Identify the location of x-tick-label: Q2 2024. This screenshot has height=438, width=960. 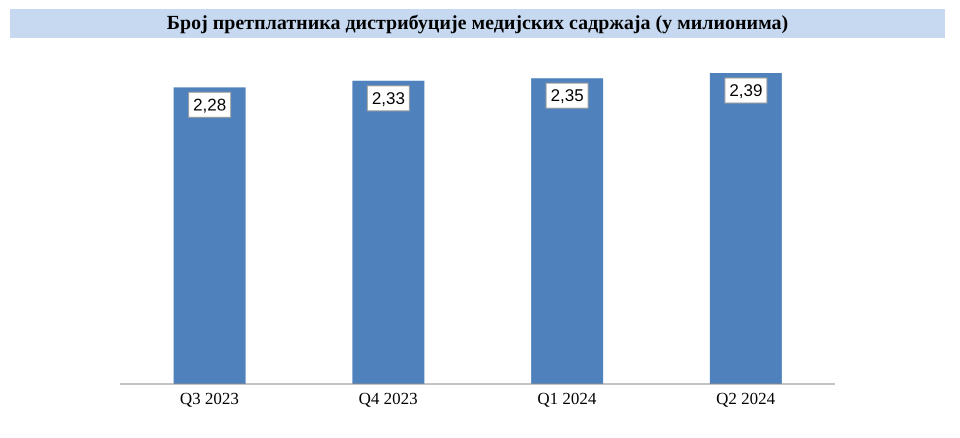
(746, 398).